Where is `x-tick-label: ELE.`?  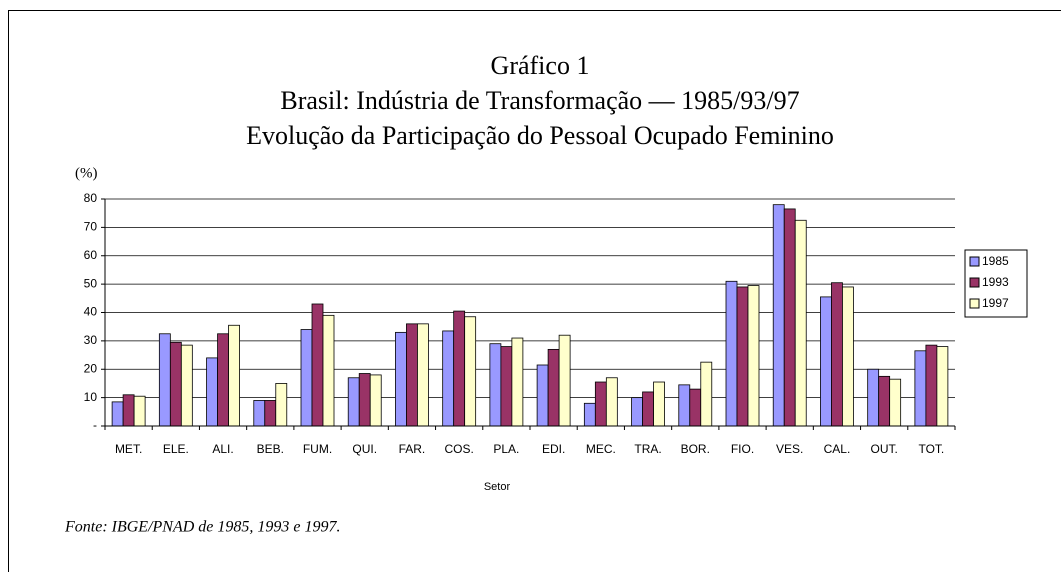 x-tick-label: ELE. is located at coordinates (176, 449).